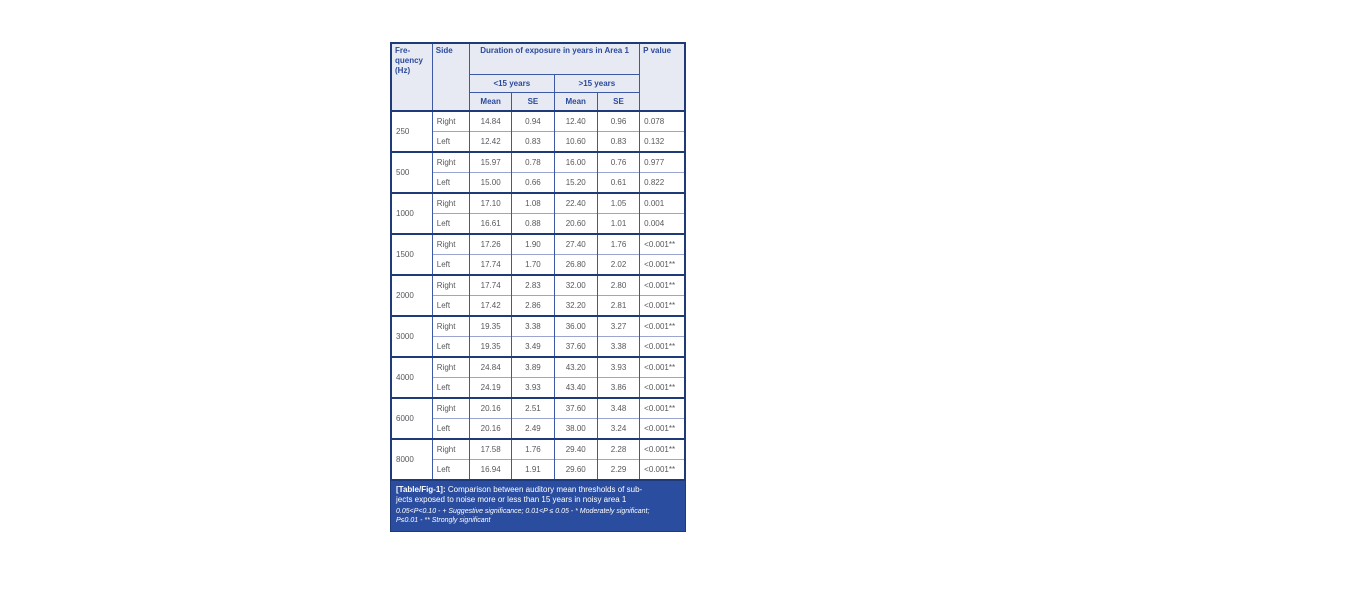  I want to click on table-row: 500 Right 15.97 0.78 16.00 0.76 0.977, so click(538, 172).